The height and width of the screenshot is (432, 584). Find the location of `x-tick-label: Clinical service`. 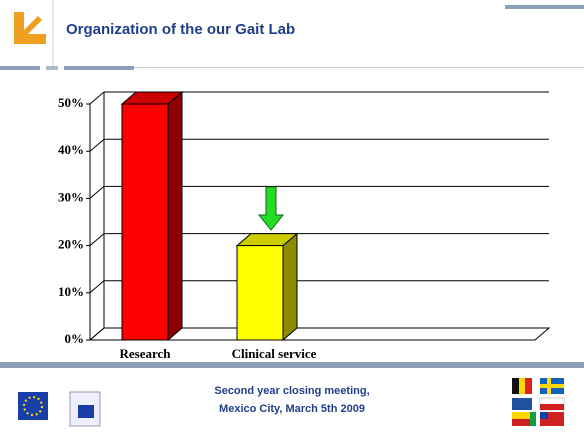

x-tick-label: Clinical service is located at coordinates (274, 353).